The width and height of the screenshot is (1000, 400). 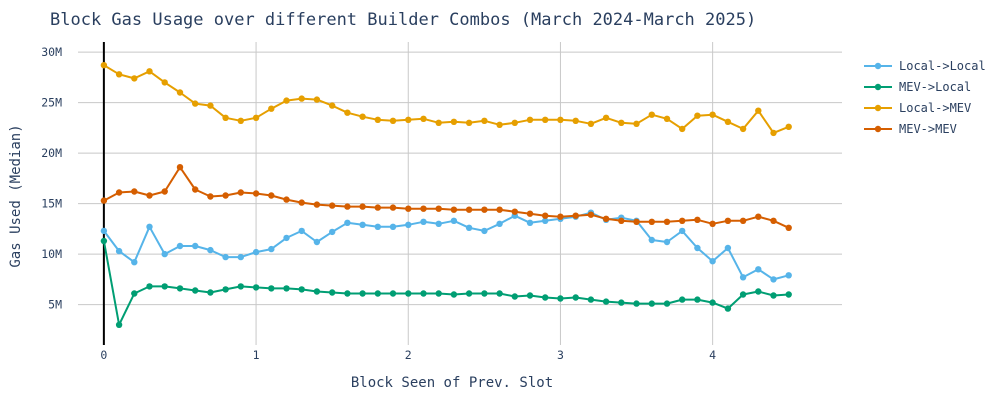 I want to click on y-tick-label: 20M, so click(x=51, y=153).